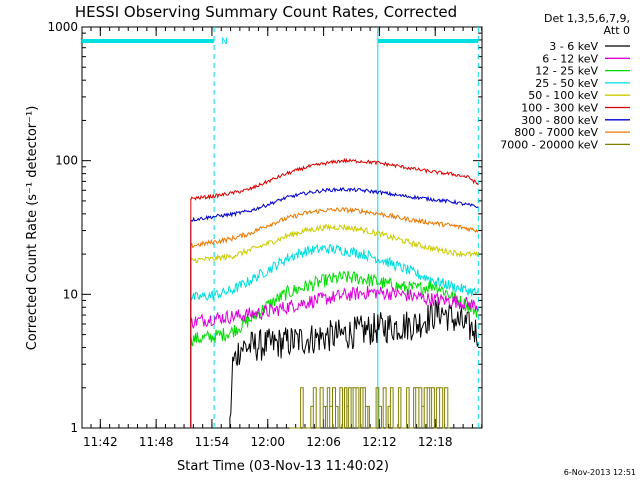 Image resolution: width=640 pixels, height=480 pixels. Describe the element at coordinates (587, 18) in the screenshot. I see `legend-title: Det 1,3,5,6,7,9,` at that location.